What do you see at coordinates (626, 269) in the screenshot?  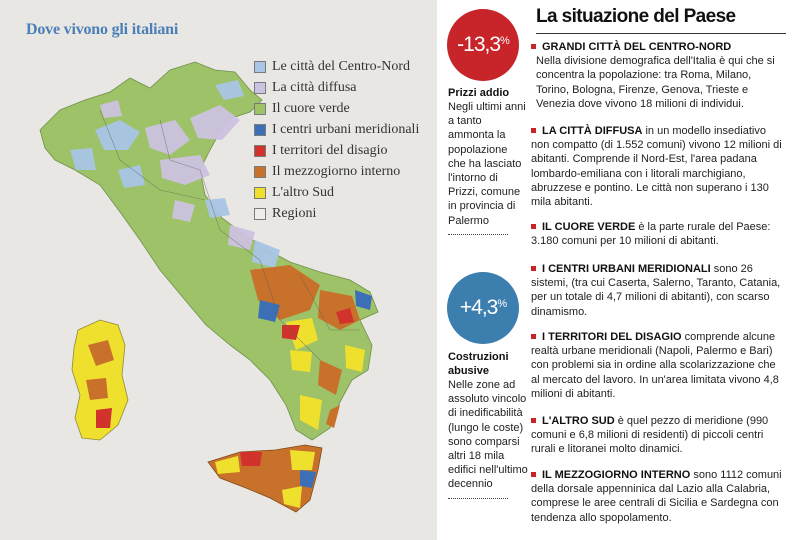 I see `section-heading: I CENTRI URBANI MERIDIONALI` at bounding box center [626, 269].